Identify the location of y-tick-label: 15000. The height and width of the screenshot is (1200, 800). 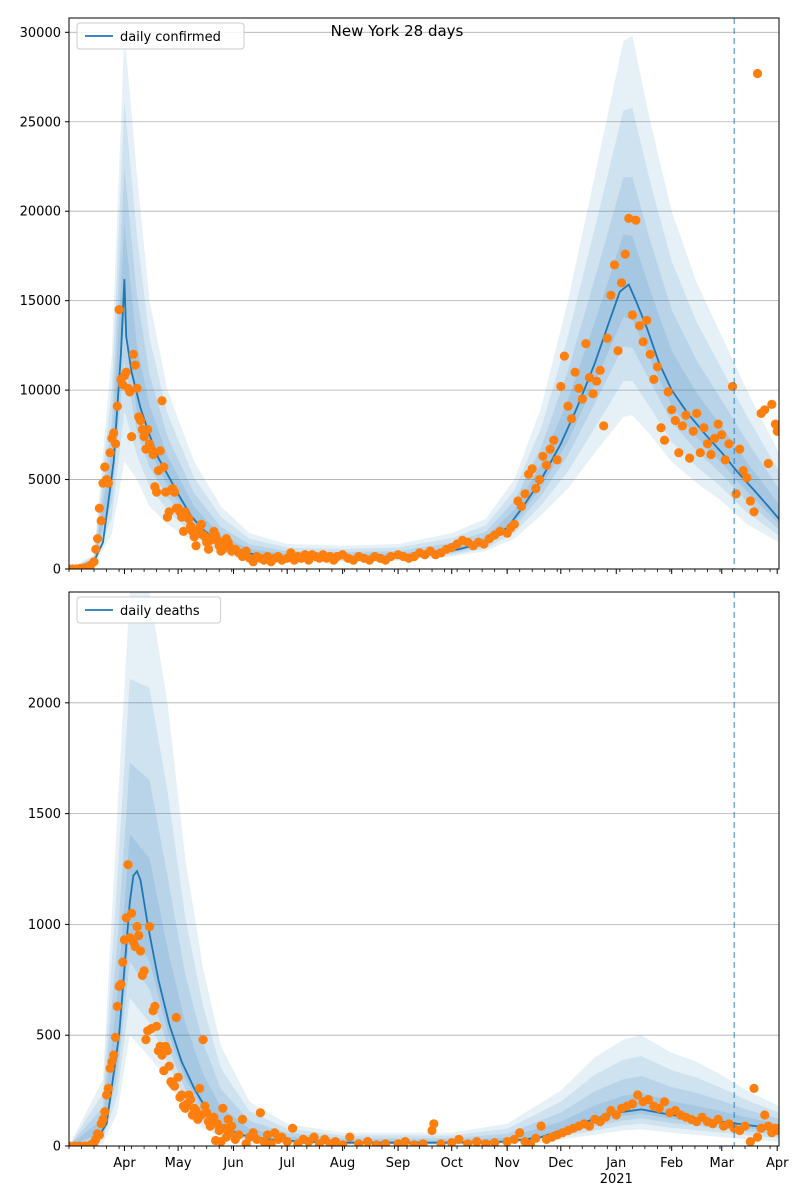
(40, 301).